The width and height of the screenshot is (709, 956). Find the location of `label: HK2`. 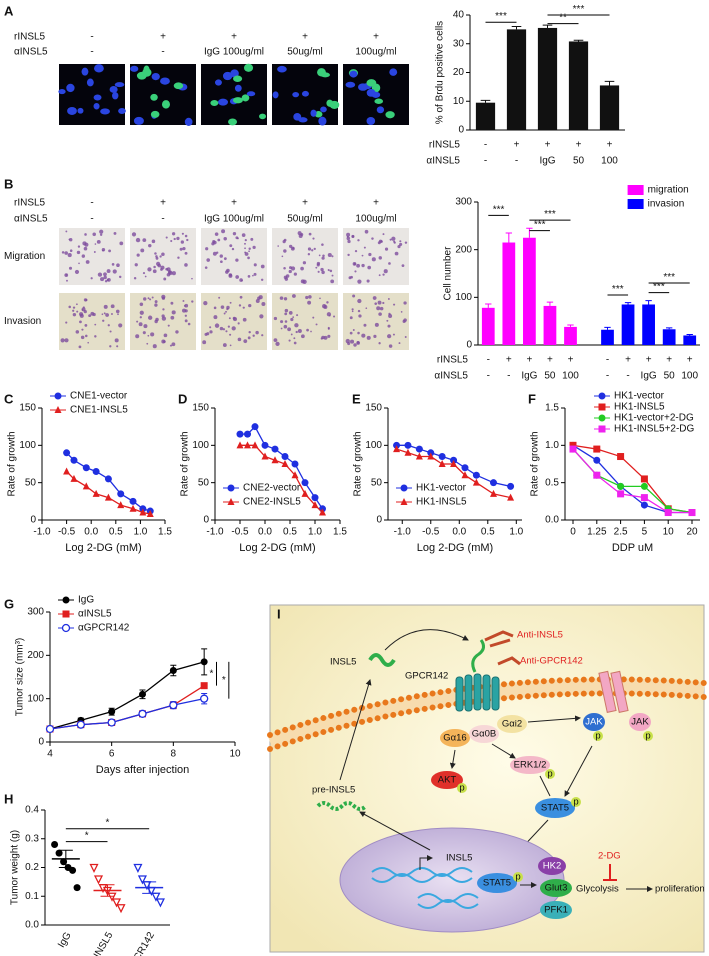

label: HK2 is located at coordinates (552, 866).